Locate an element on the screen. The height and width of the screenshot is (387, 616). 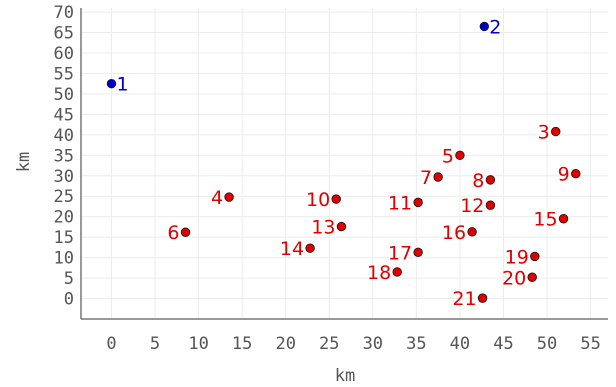
y-tick-label: 40 is located at coordinates (64, 136).